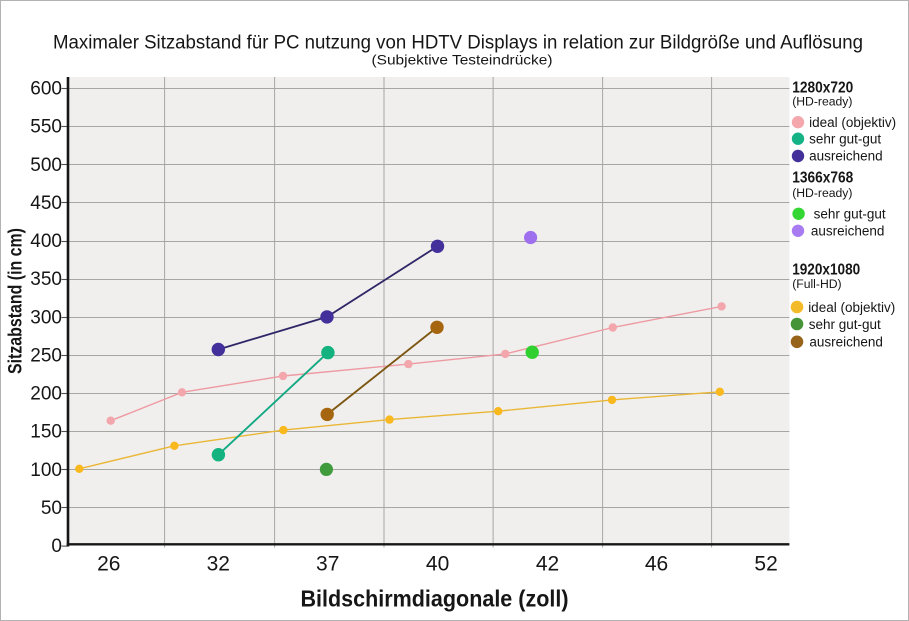 The height and width of the screenshot is (621, 909). I want to click on svg-text: 450, so click(46, 203).